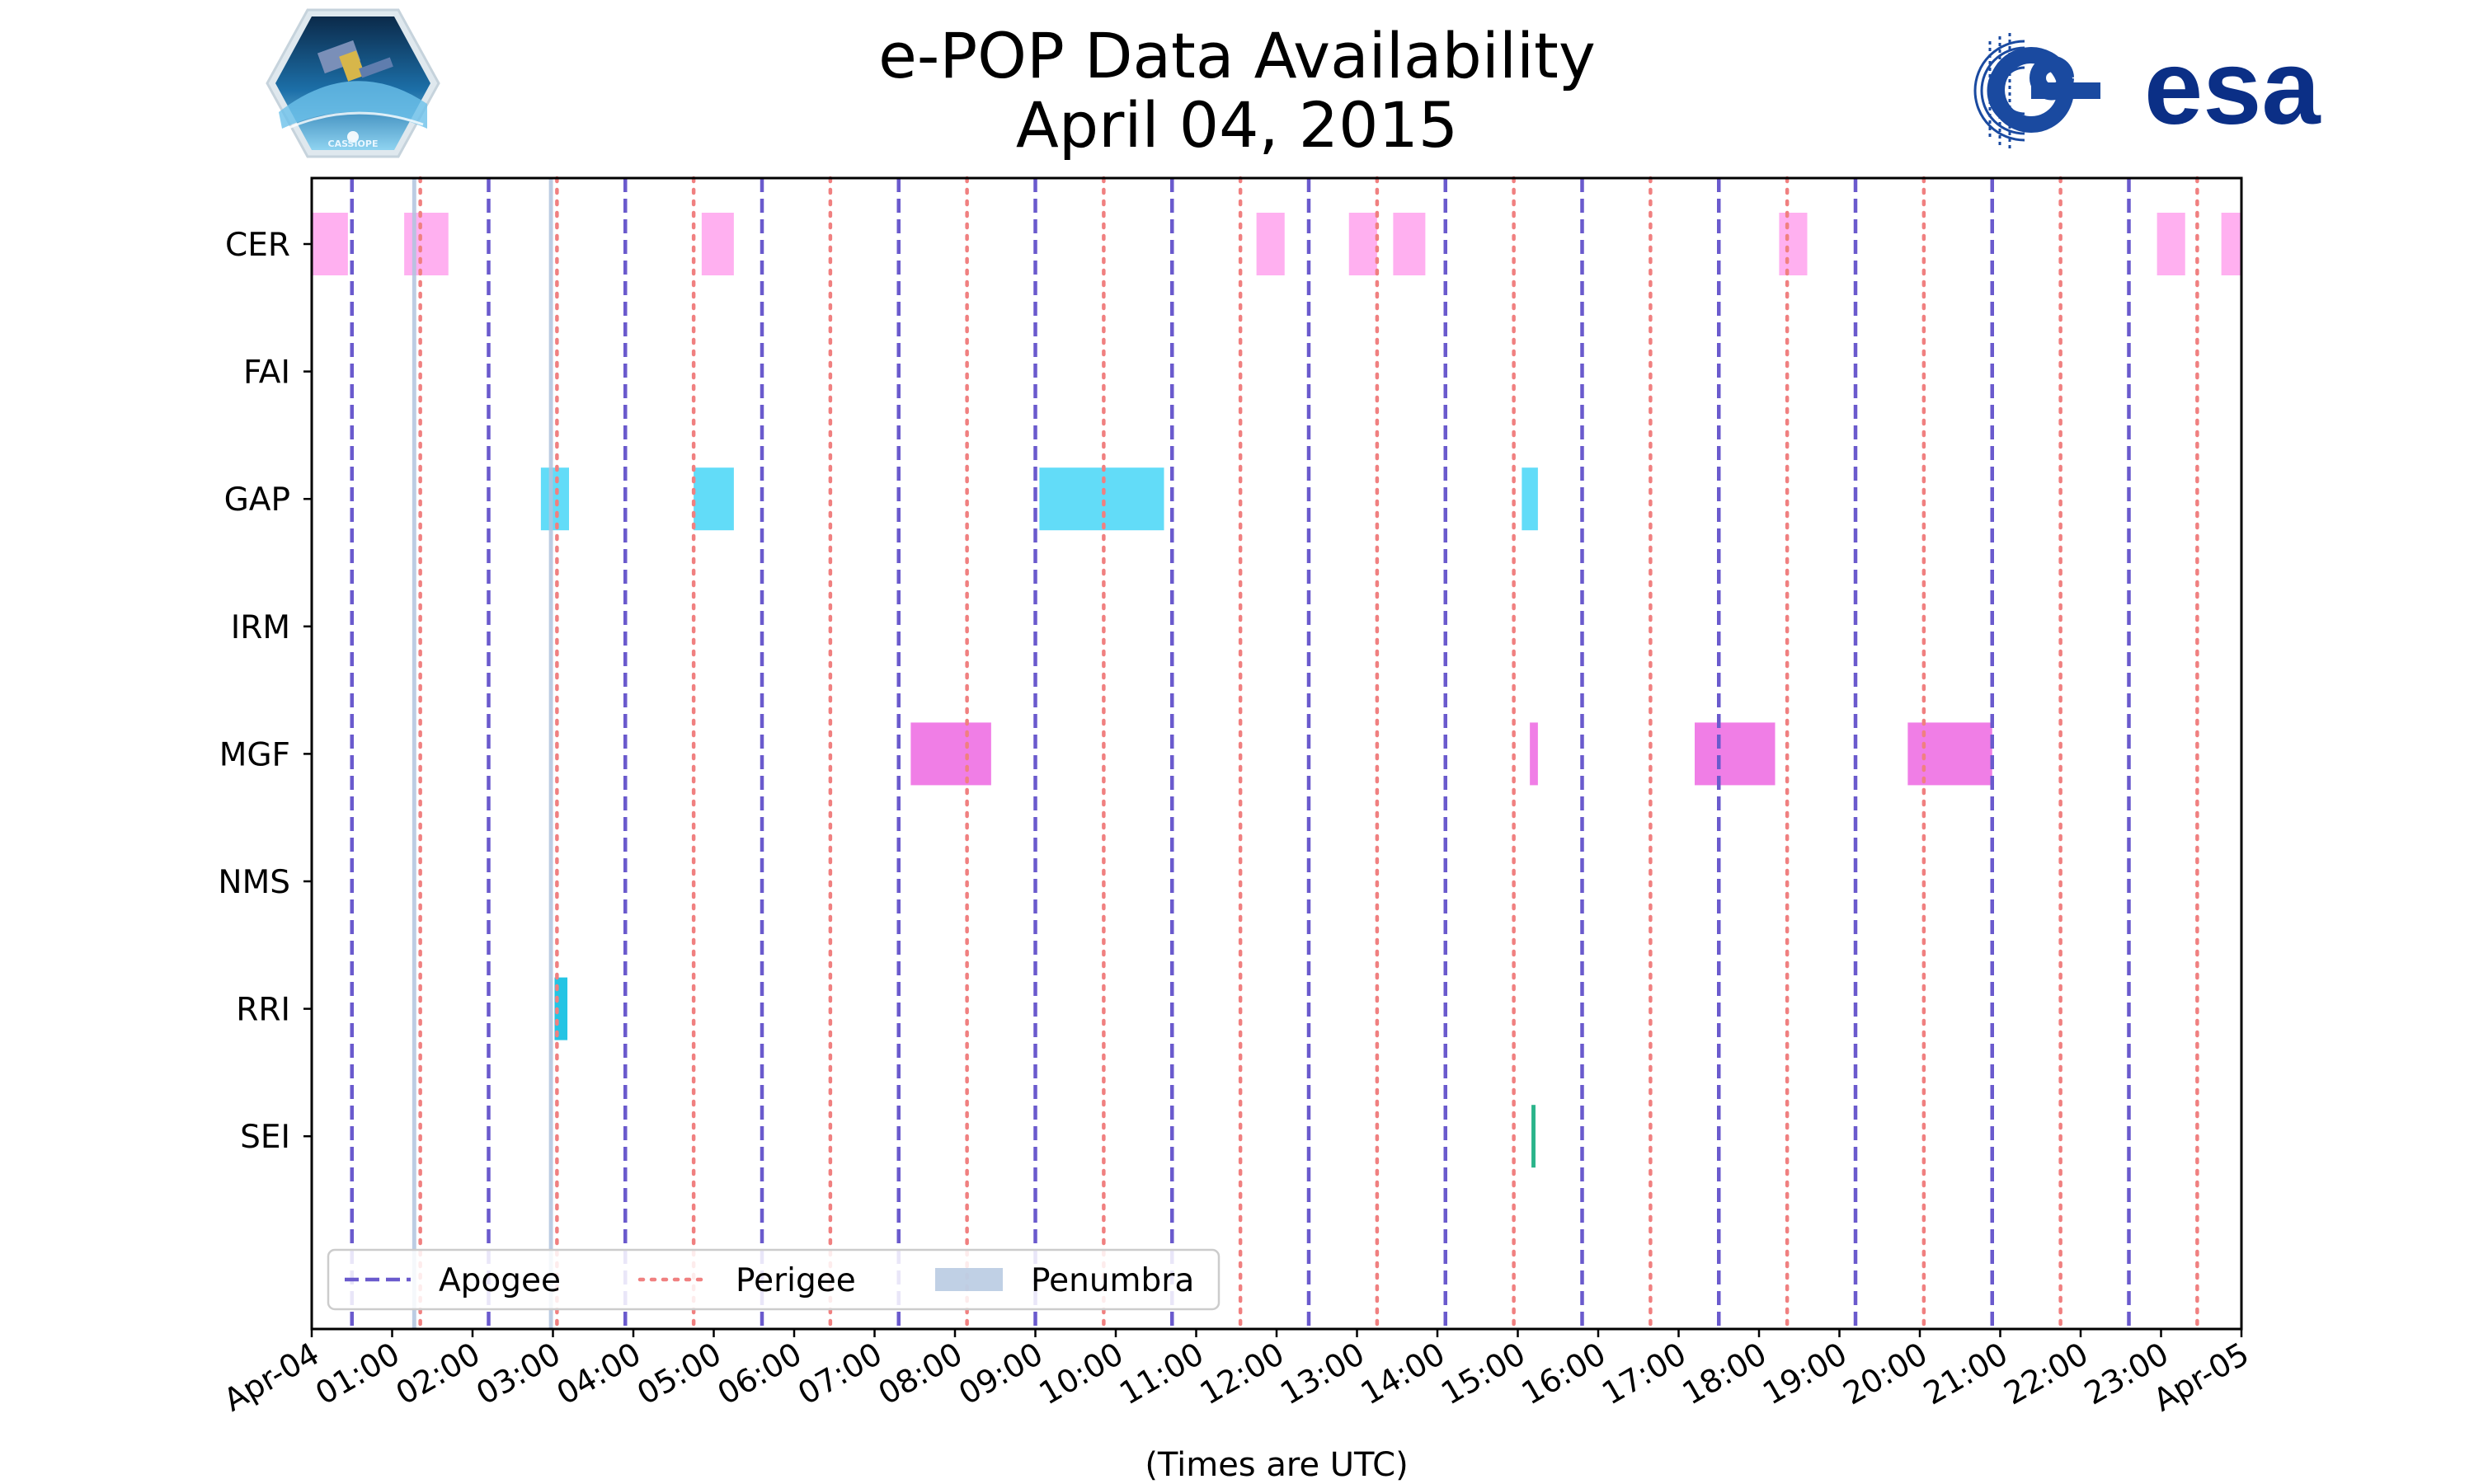 Image resolution: width=2474 pixels, height=1484 pixels. What do you see at coordinates (796, 1280) in the screenshot?
I see `legend-perigee-label: Perigee` at bounding box center [796, 1280].